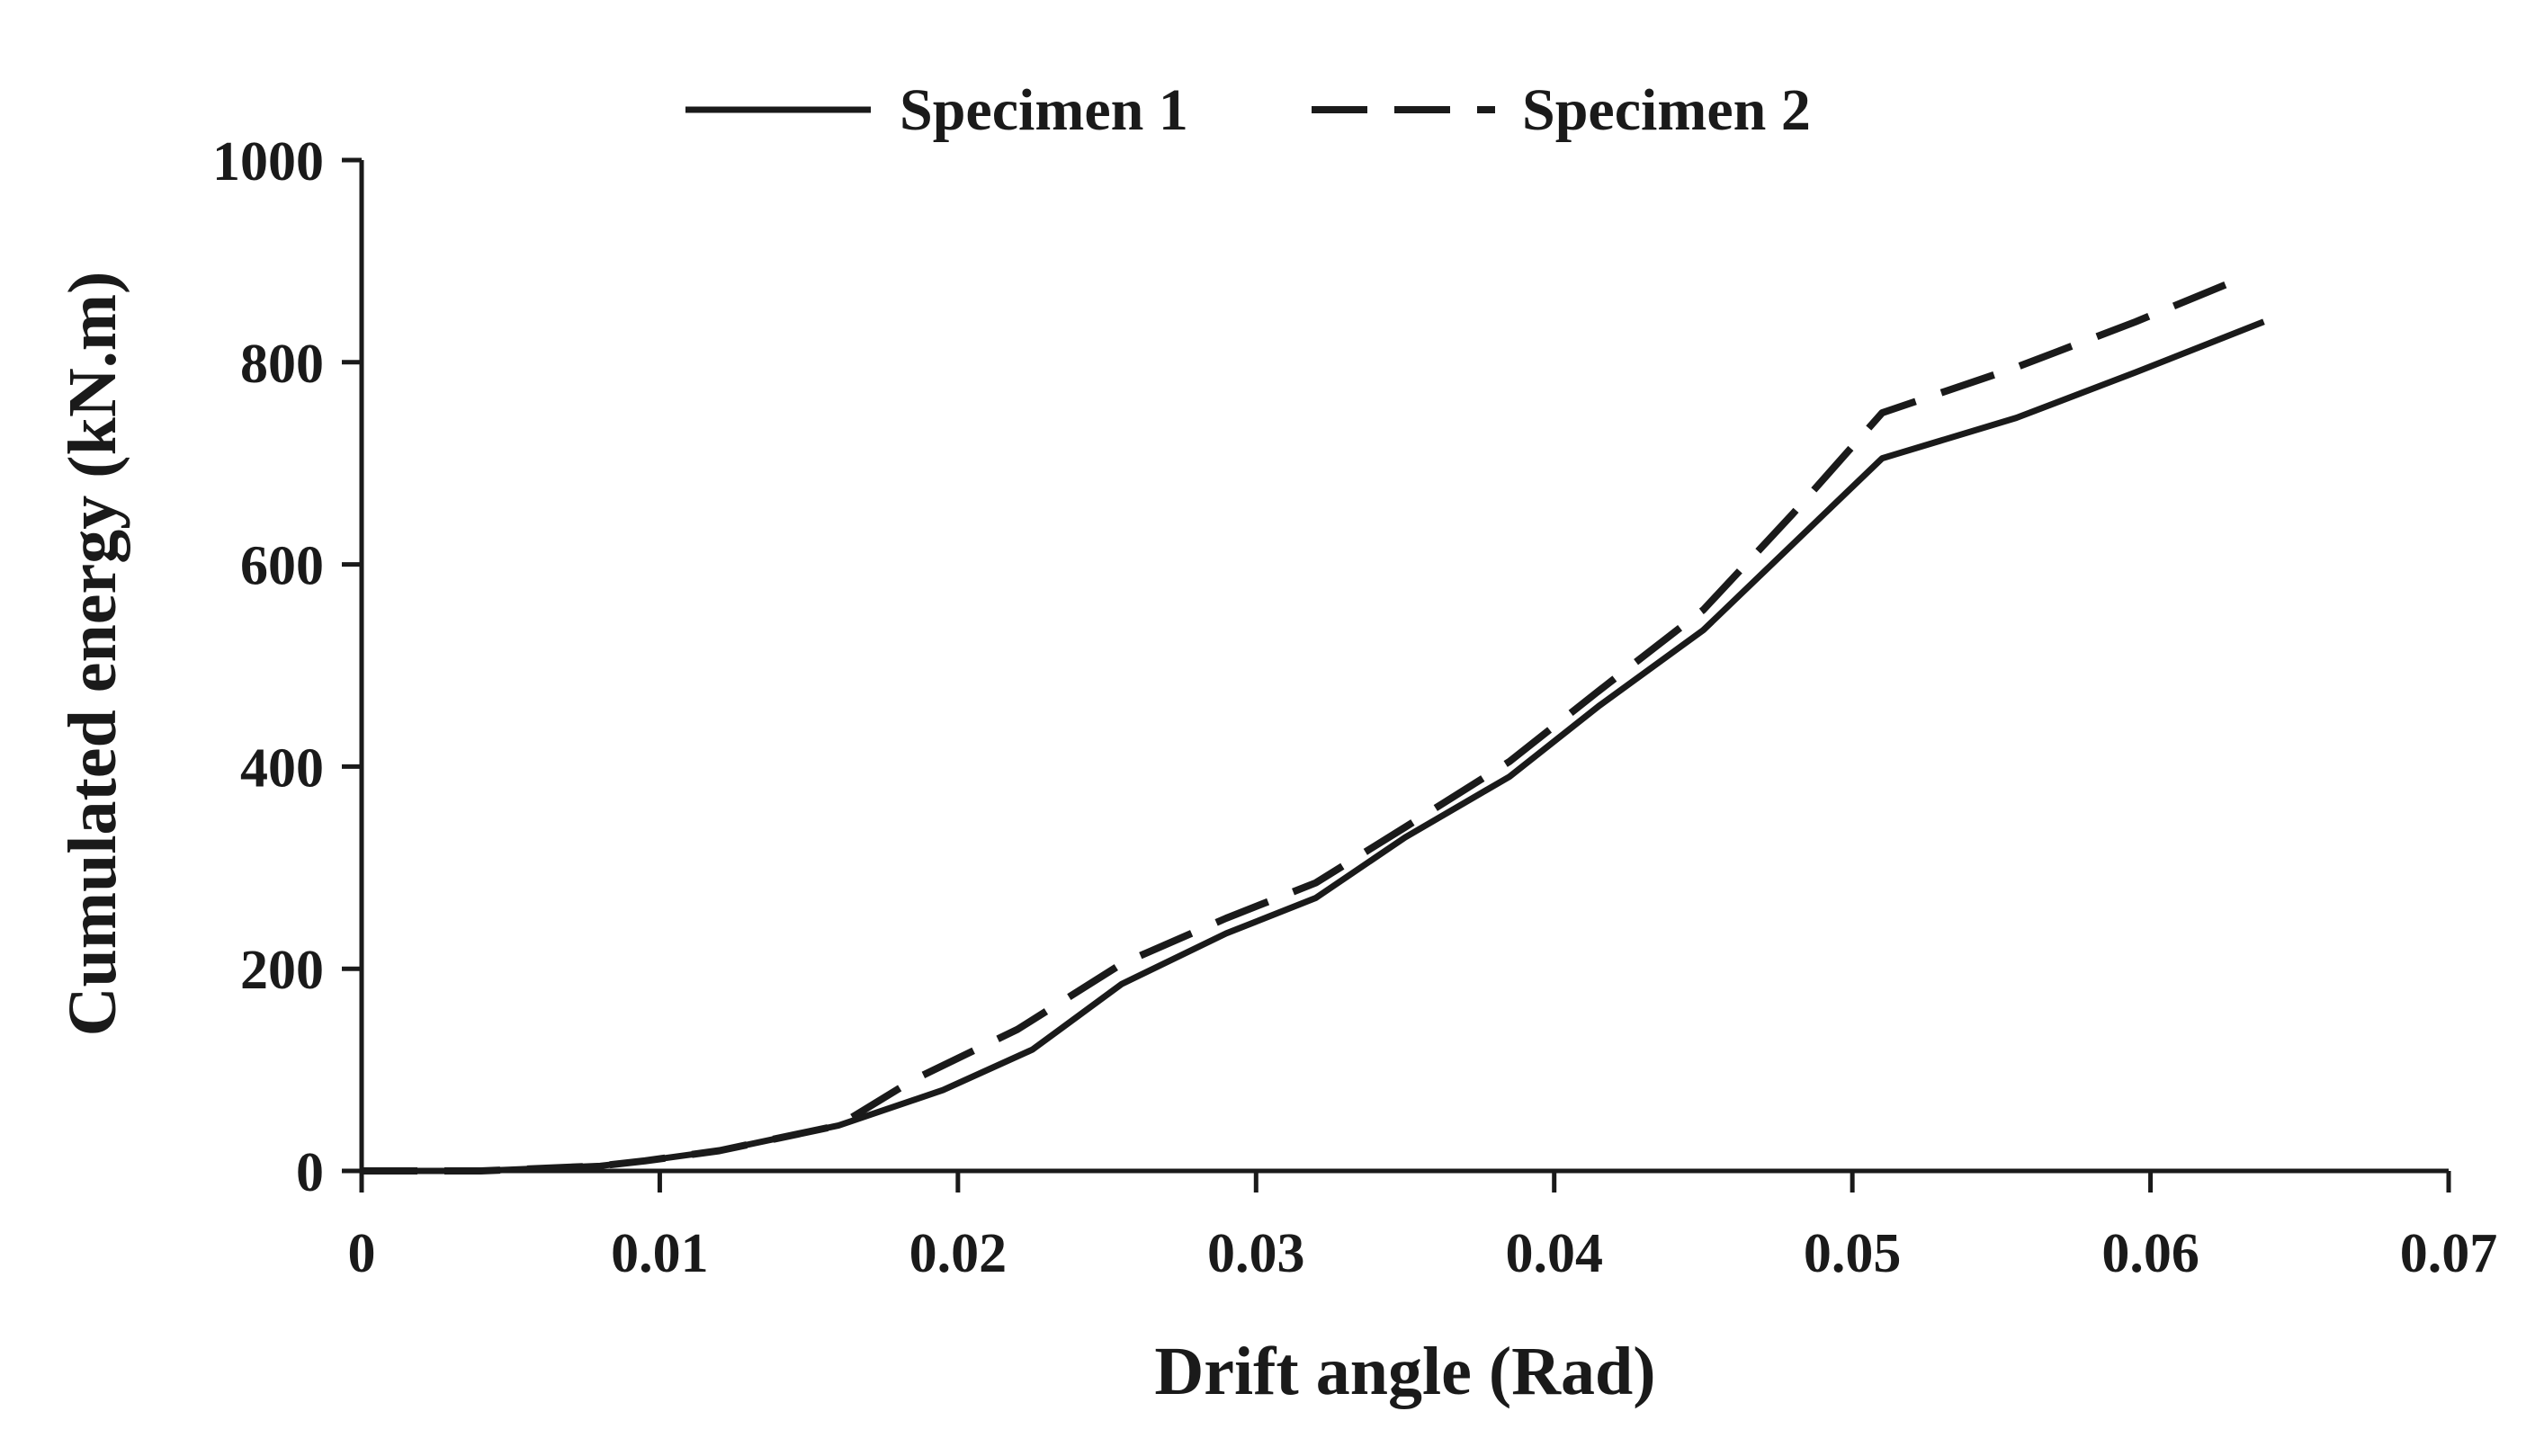 Image resolution: width=2544 pixels, height=1456 pixels. What do you see at coordinates (660, 1253) in the screenshot?
I see `x-tick-label: 0.01` at bounding box center [660, 1253].